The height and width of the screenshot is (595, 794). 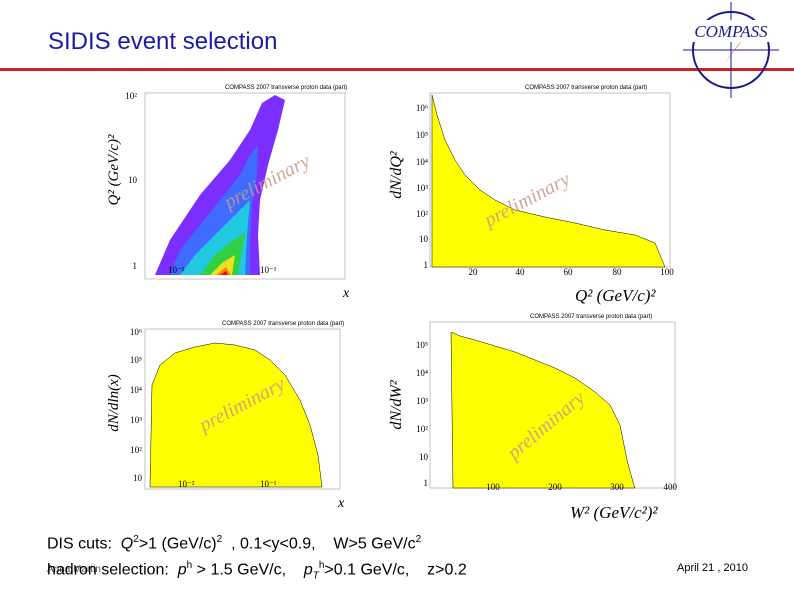 I want to click on p-cut: > 1.5 GeV/c,, so click(x=241, y=570).